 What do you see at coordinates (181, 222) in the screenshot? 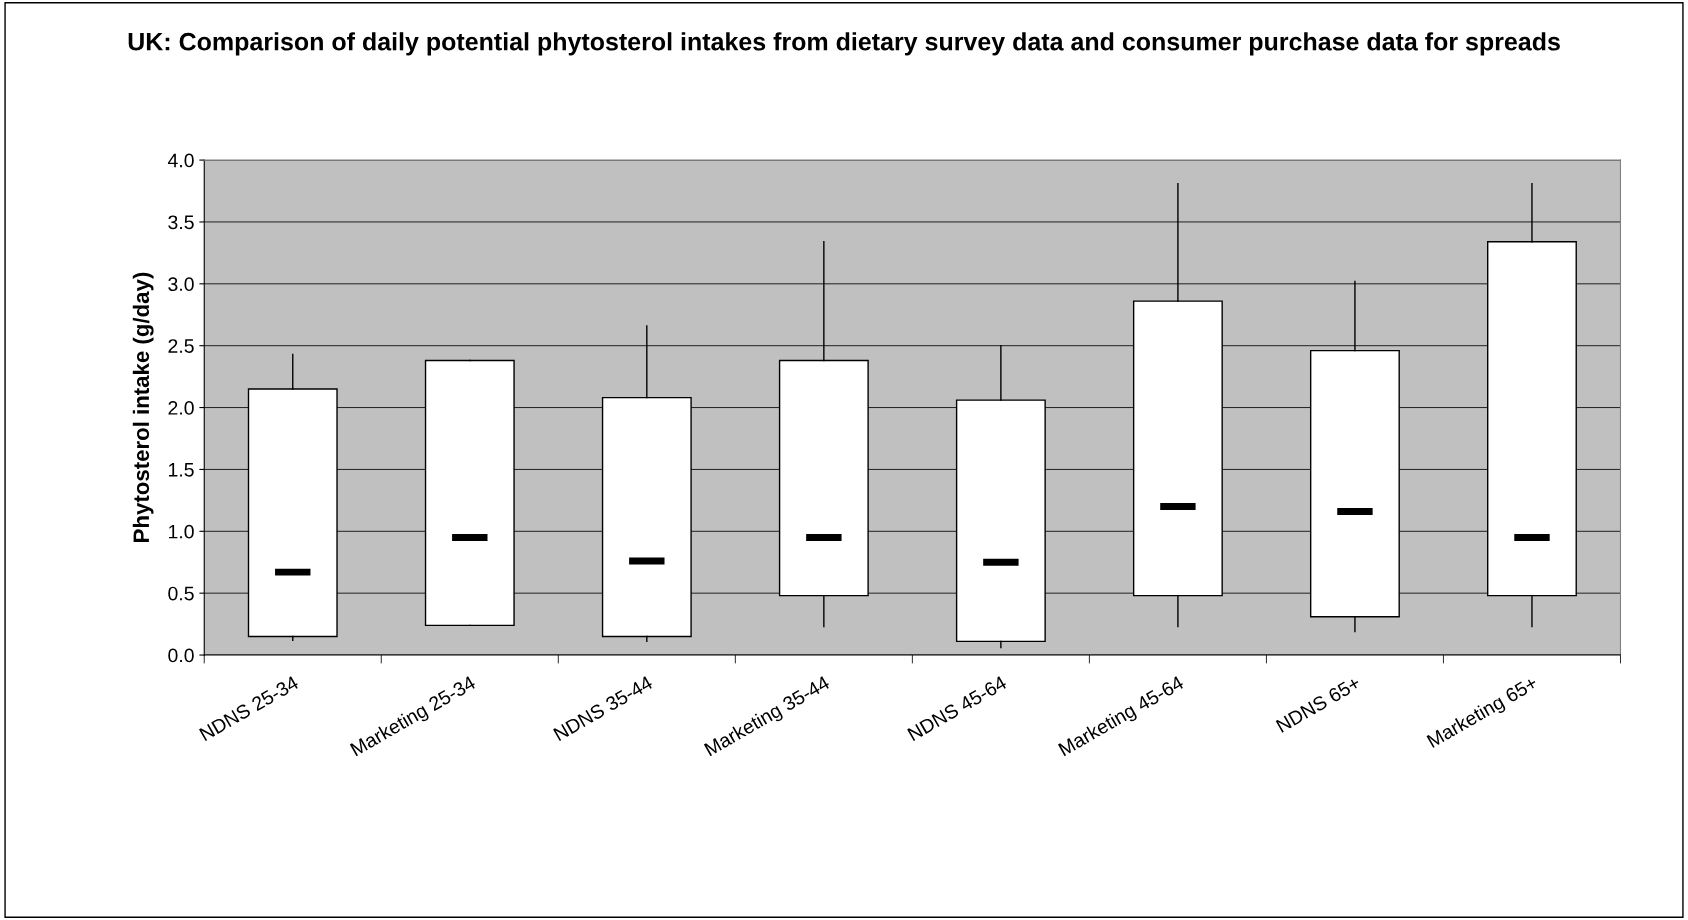
I see `y-tick-label: 3.5` at bounding box center [181, 222].